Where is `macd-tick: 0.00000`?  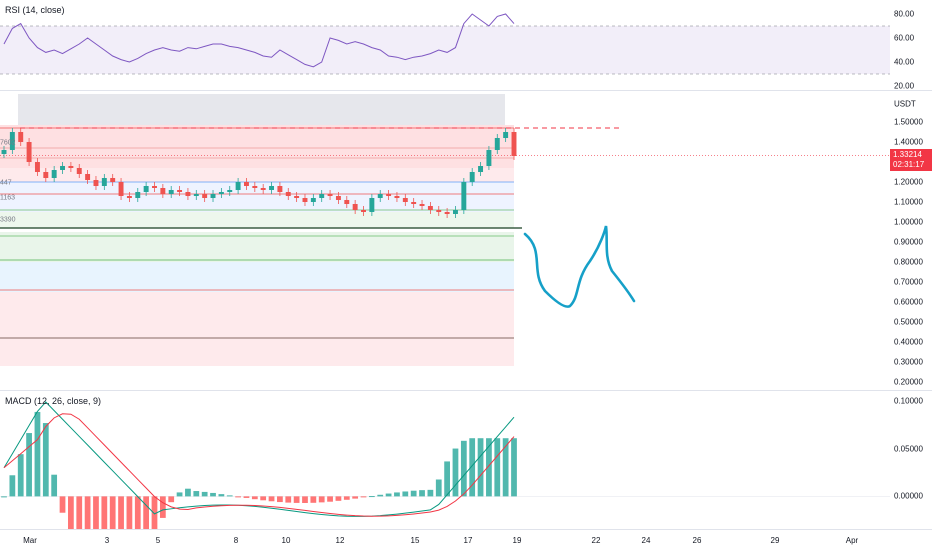
macd-tick: 0.00000 is located at coordinates (908, 496).